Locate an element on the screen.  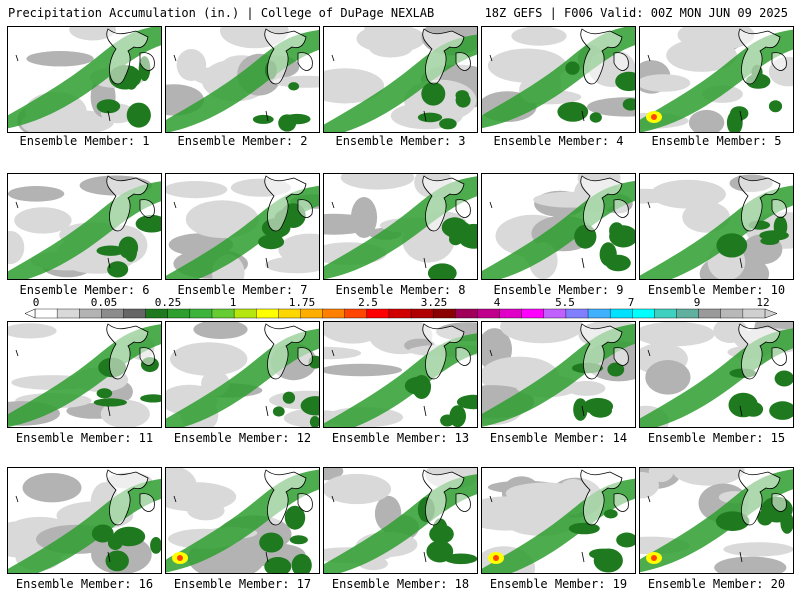
member-label-8: Ensemble Member: 8 is located at coordinates (400, 290).